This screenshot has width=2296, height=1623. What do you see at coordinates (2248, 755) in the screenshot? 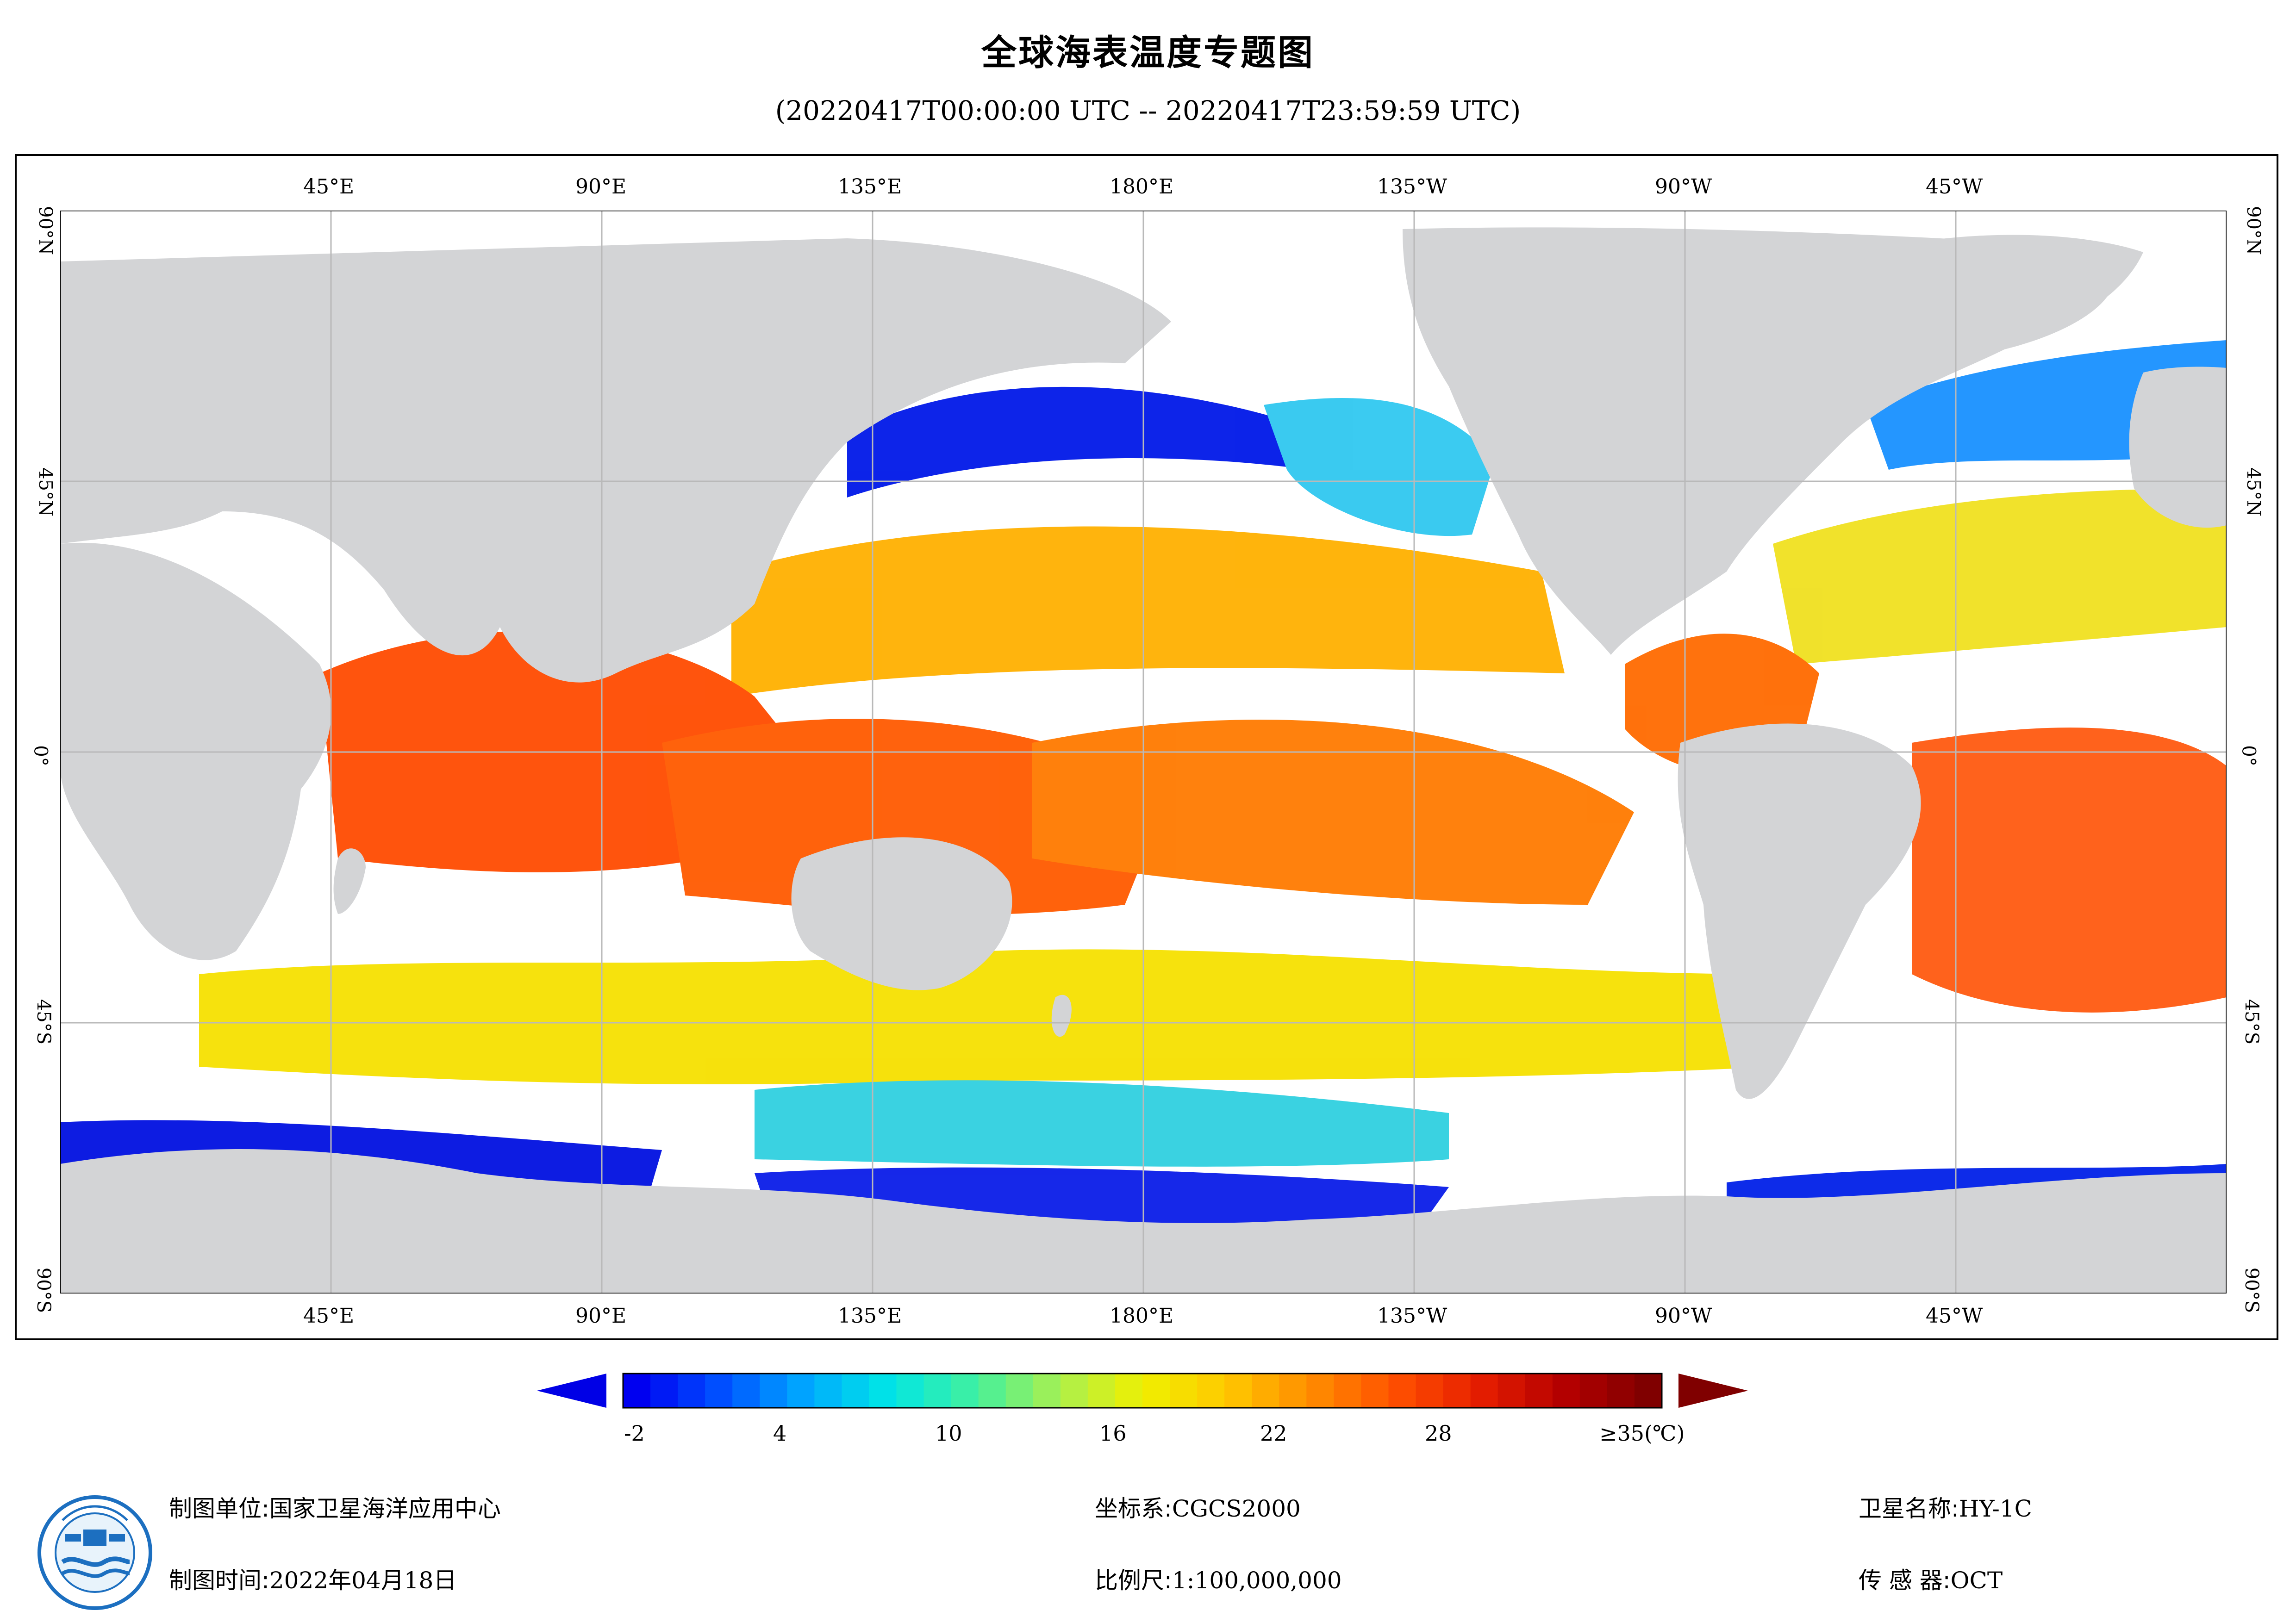
I see `right-label-0: 0°` at bounding box center [2248, 755].